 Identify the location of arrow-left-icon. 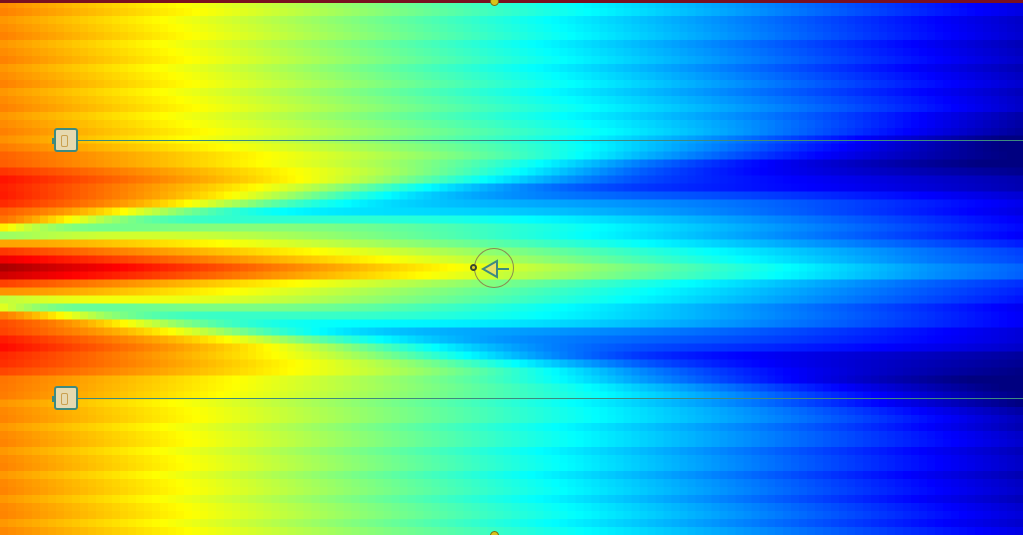
(494, 269).